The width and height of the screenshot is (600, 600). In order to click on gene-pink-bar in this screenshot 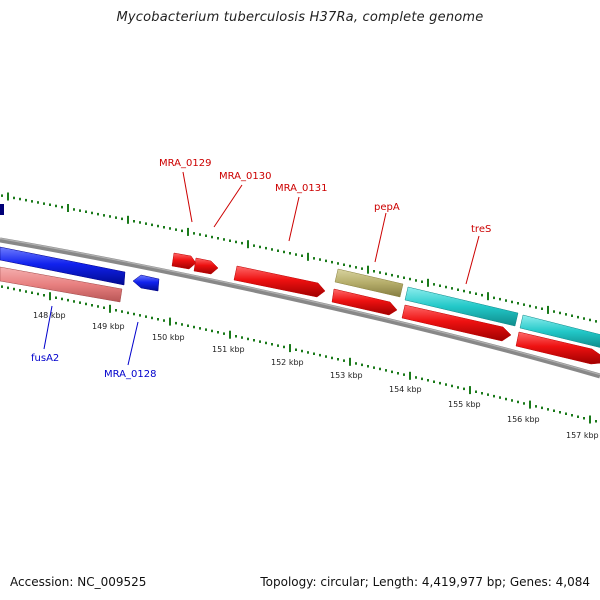, I will do `click(61, 284)`.